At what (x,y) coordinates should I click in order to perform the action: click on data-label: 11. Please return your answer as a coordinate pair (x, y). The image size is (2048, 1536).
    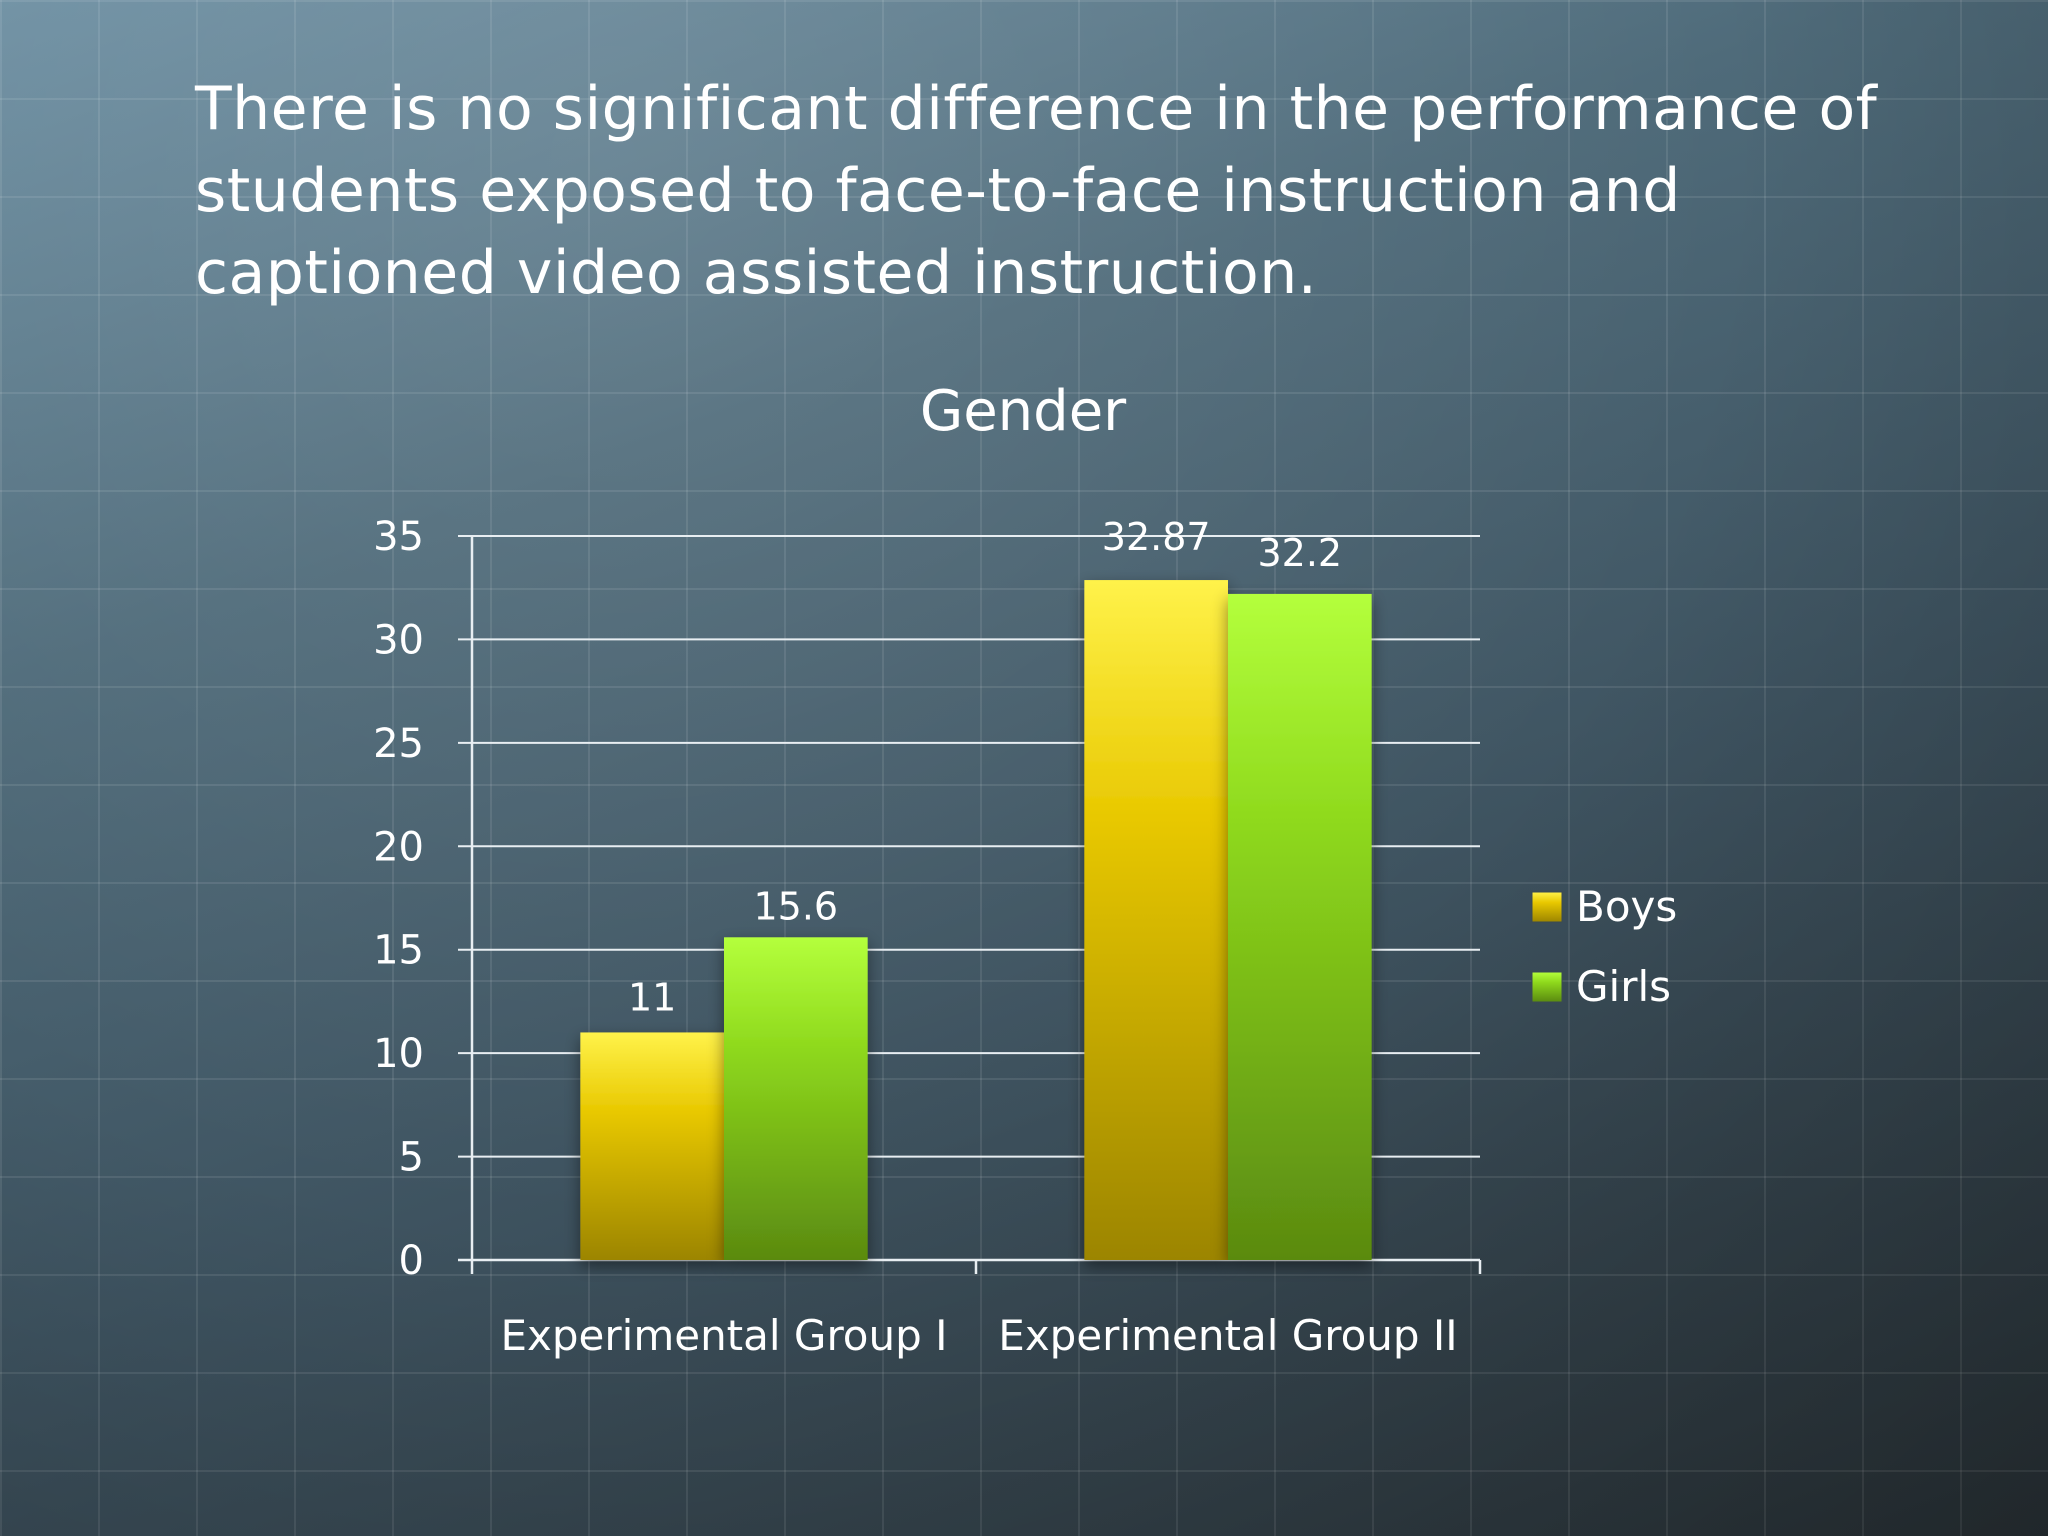
    Looking at the image, I should click on (652, 997).